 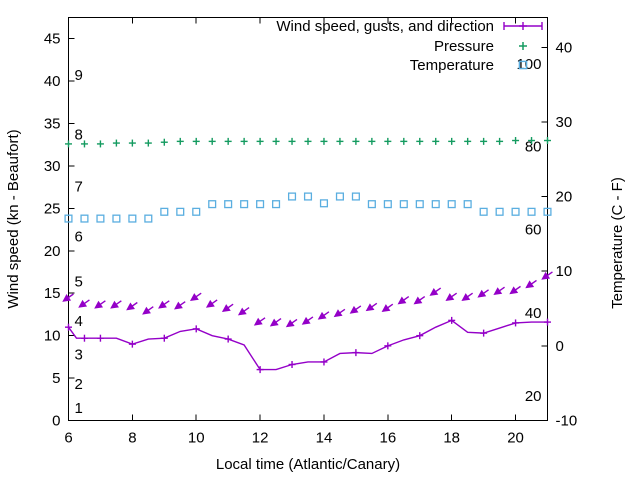 I want to click on beaufort-label: 4, so click(x=79, y=321).